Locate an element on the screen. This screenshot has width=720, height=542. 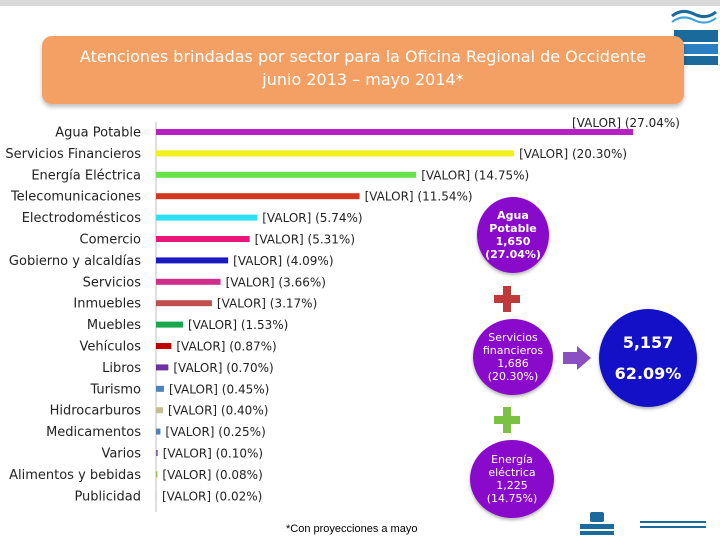
circle-percent: (27.04%) is located at coordinates (513, 254).